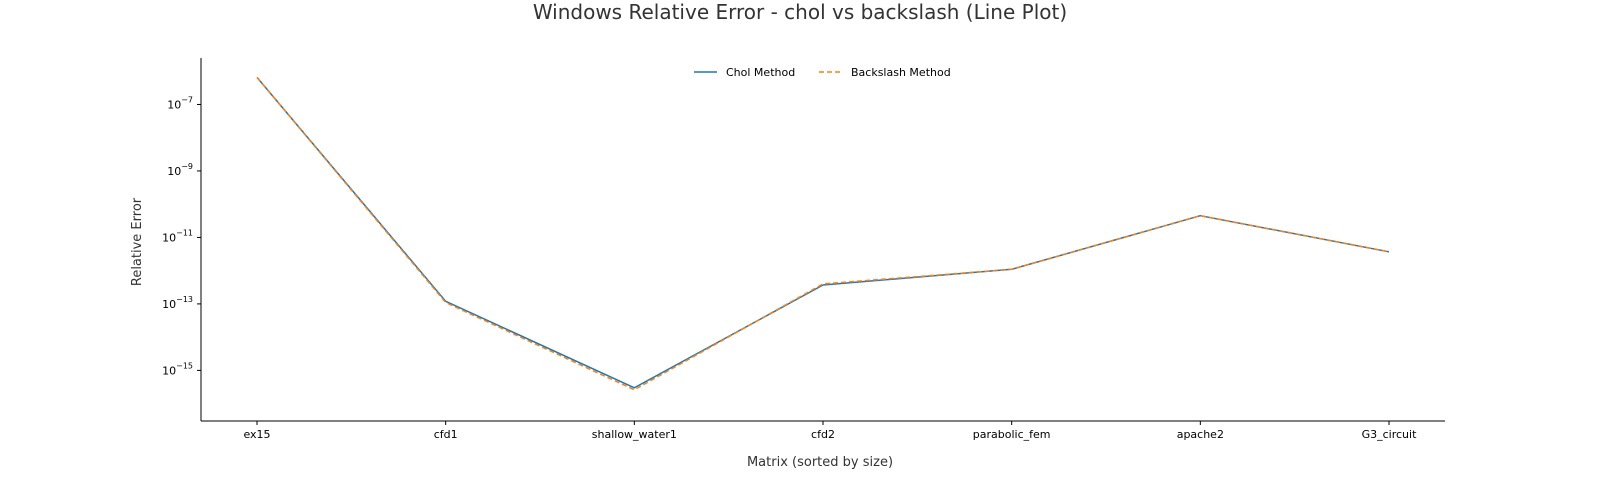 The height and width of the screenshot is (480, 1600). What do you see at coordinates (634, 434) in the screenshot?
I see `x-tick-label: shallow_water1` at bounding box center [634, 434].